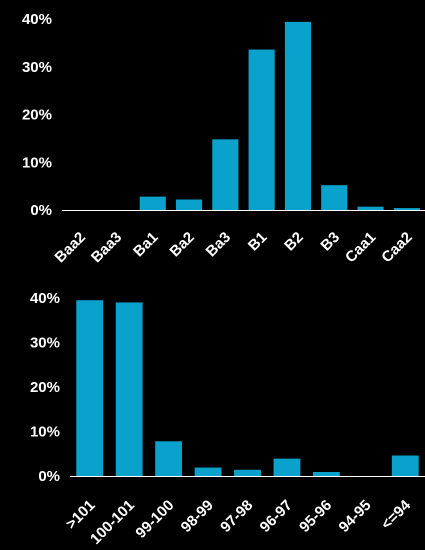 The image size is (425, 550). I want to click on x-category-label: 100-101, so click(112, 522).